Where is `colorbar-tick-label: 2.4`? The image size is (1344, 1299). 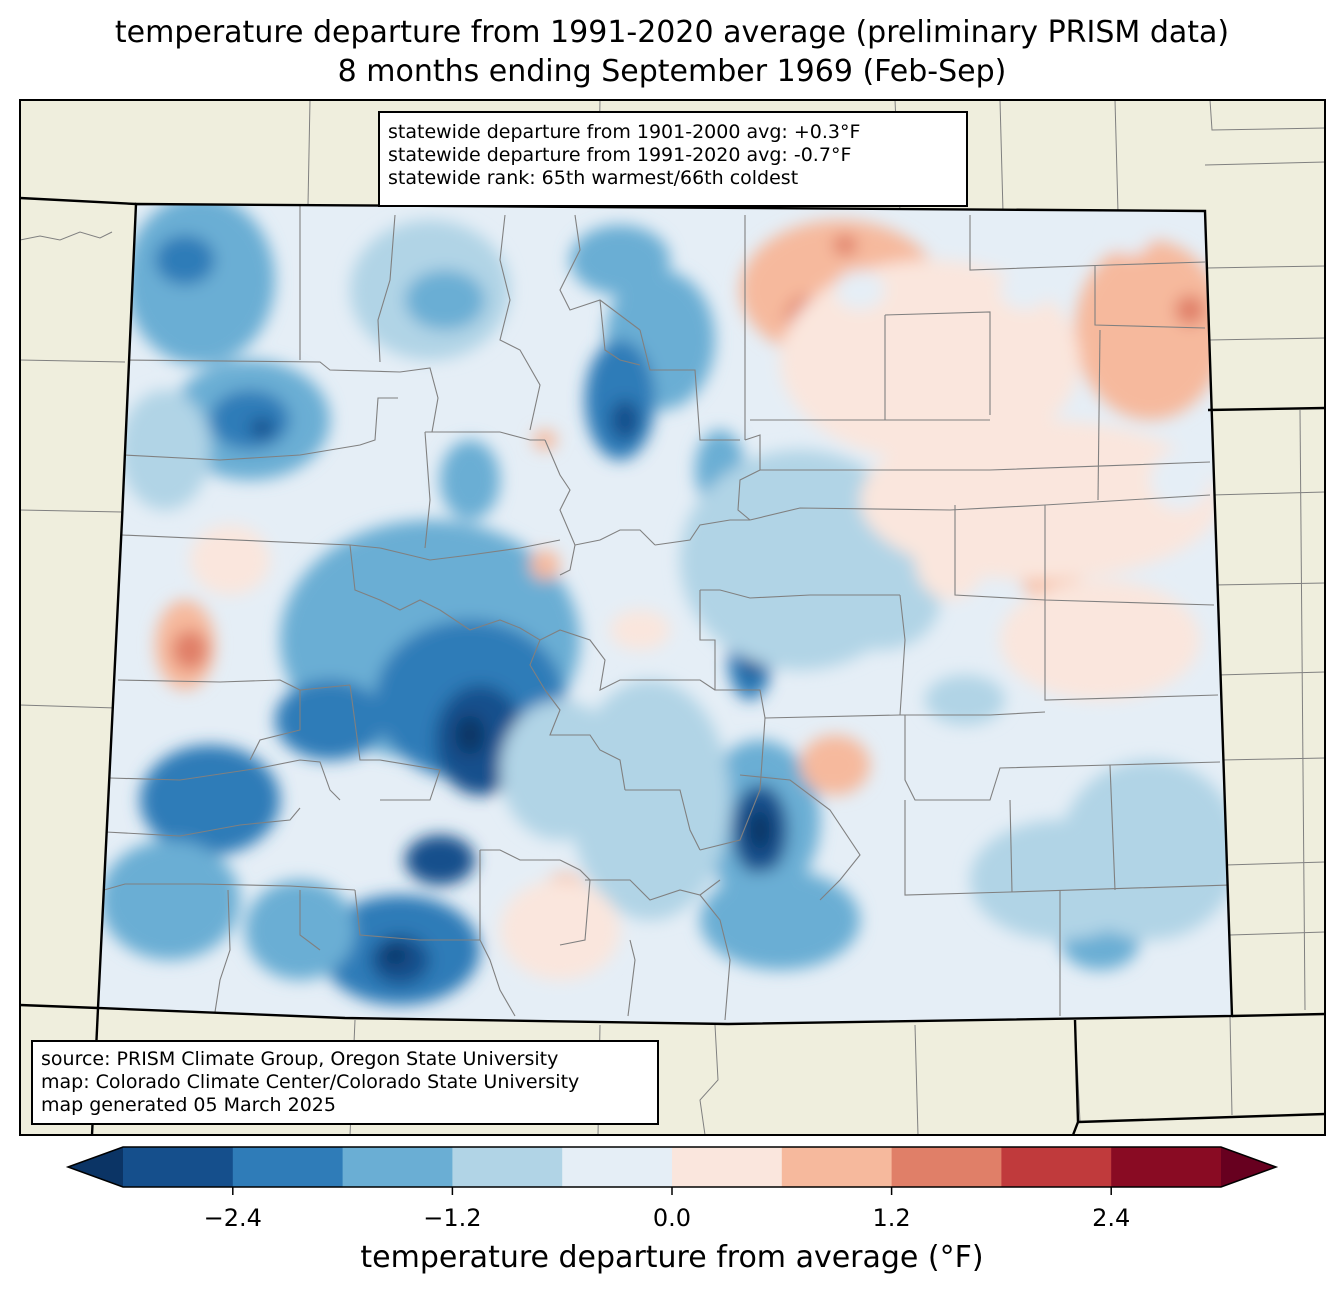 colorbar-tick-label: 2.4 is located at coordinates (1111, 1218).